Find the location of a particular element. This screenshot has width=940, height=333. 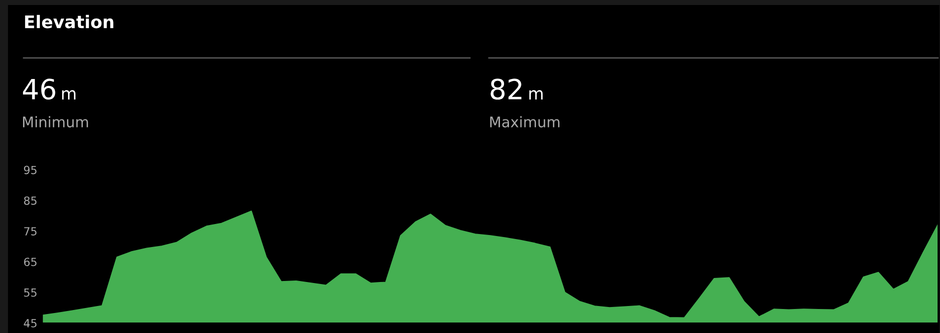

y-tick-label: 65 is located at coordinates (30, 262).